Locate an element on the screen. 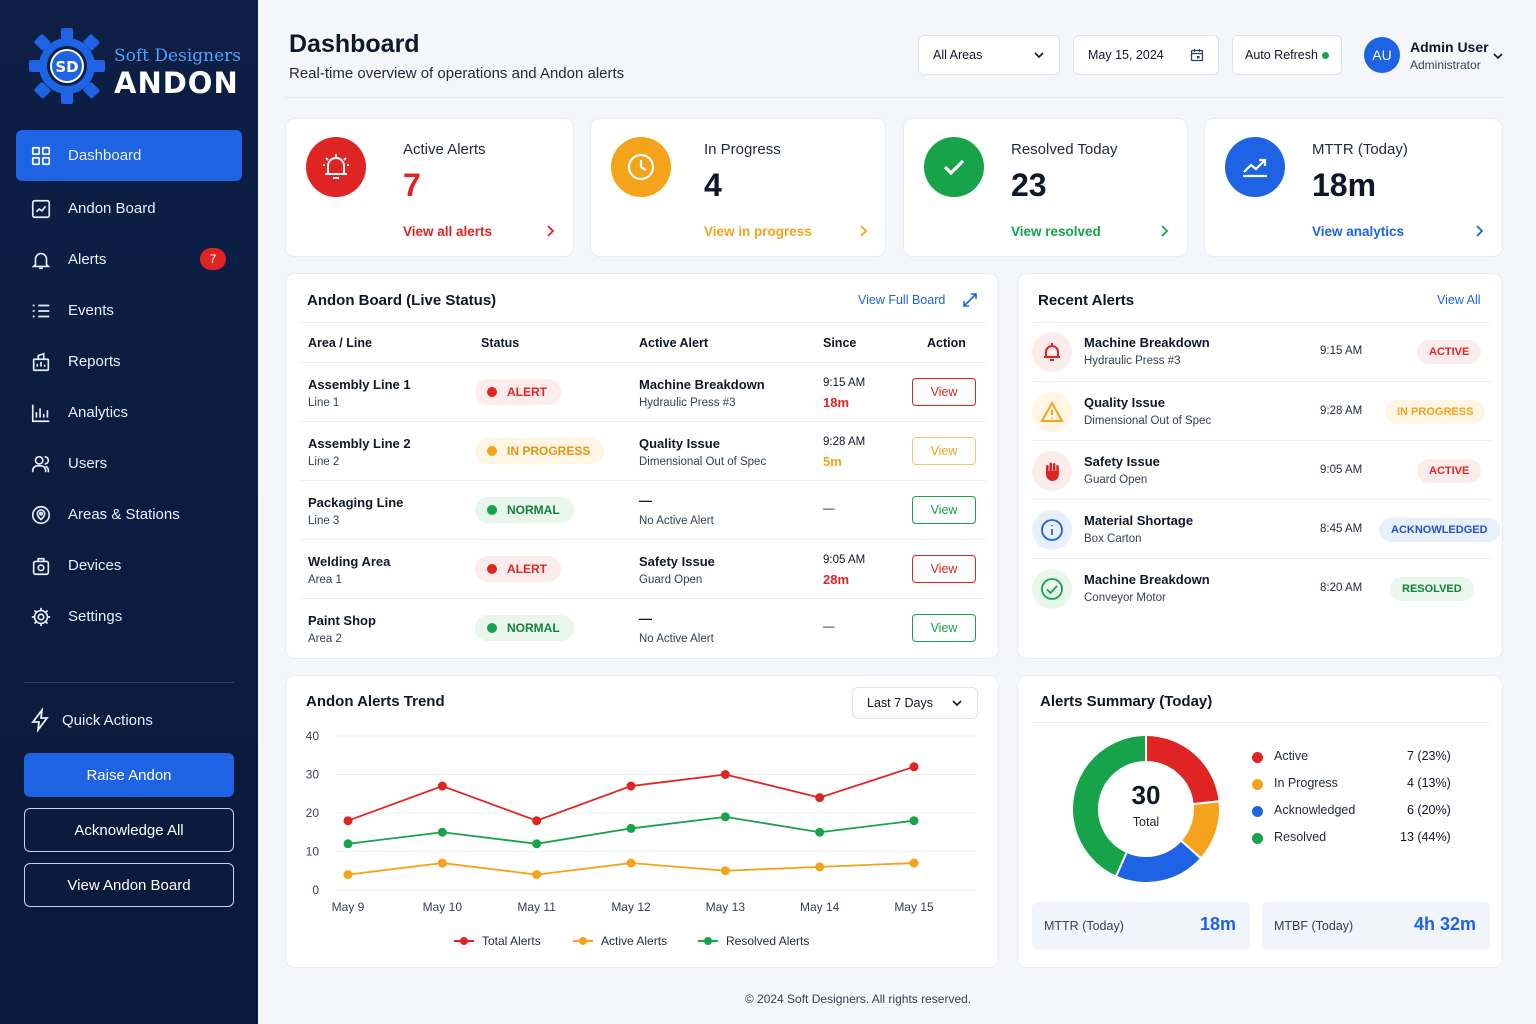 The height and width of the screenshot is (1024, 1536). alert-time: 9:15 AM is located at coordinates (1341, 351).